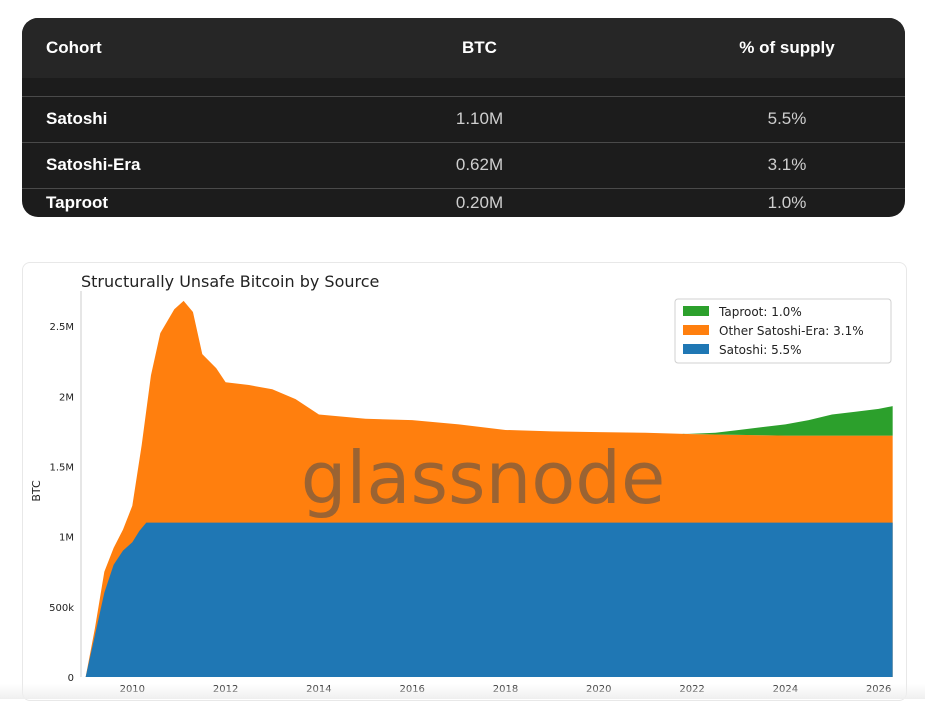  I want to click on page-bottom-edge, so click(462, 691).